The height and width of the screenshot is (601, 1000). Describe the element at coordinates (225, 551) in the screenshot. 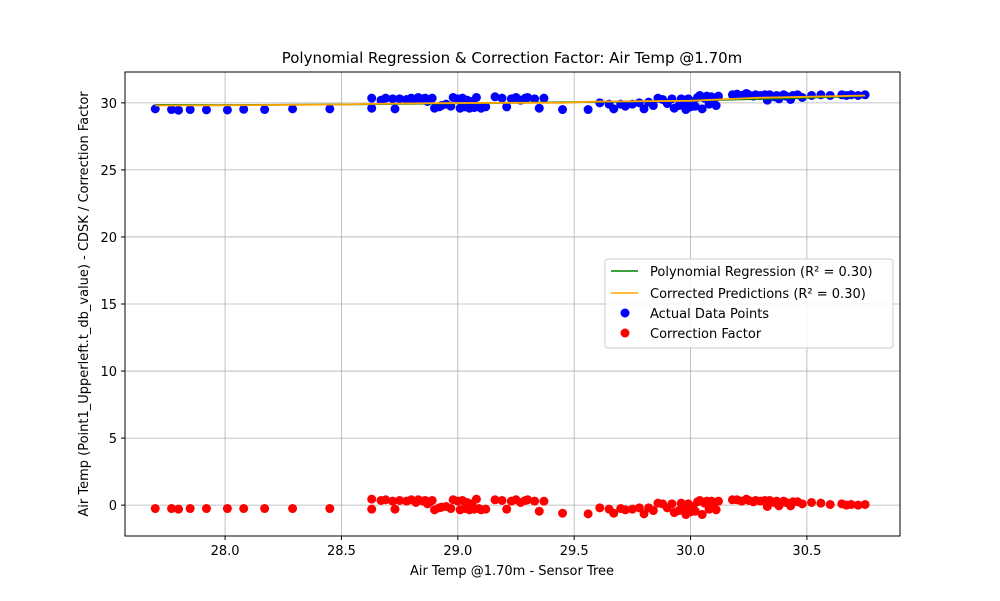

I see `x-tick-label: 28.0` at that location.